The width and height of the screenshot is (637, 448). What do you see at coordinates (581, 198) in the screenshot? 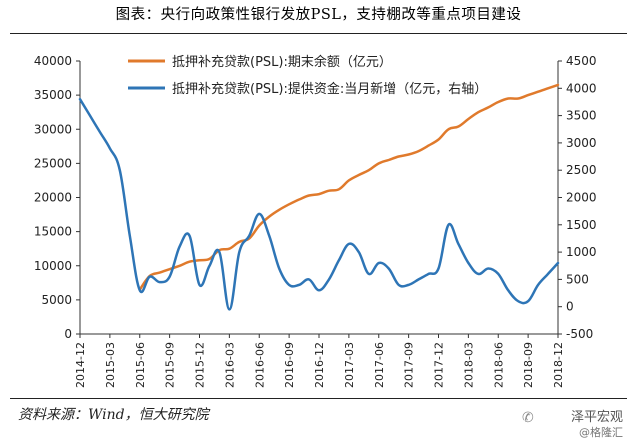
I see `y-right-tick-label: 2000` at bounding box center [581, 198].